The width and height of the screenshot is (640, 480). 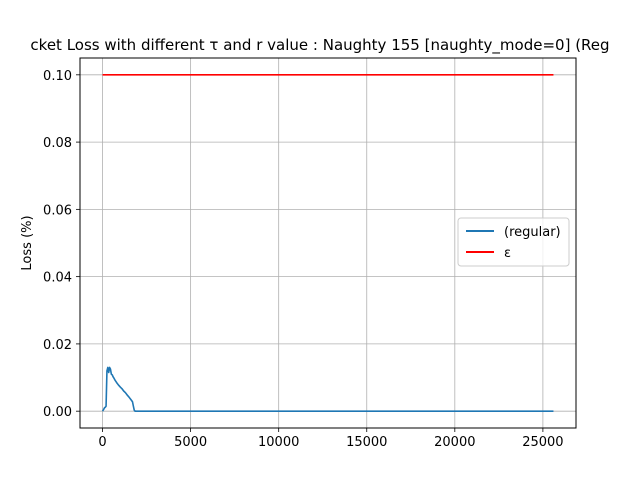 What do you see at coordinates (278, 442) in the screenshot?
I see `x-tick-label: 10000` at bounding box center [278, 442].